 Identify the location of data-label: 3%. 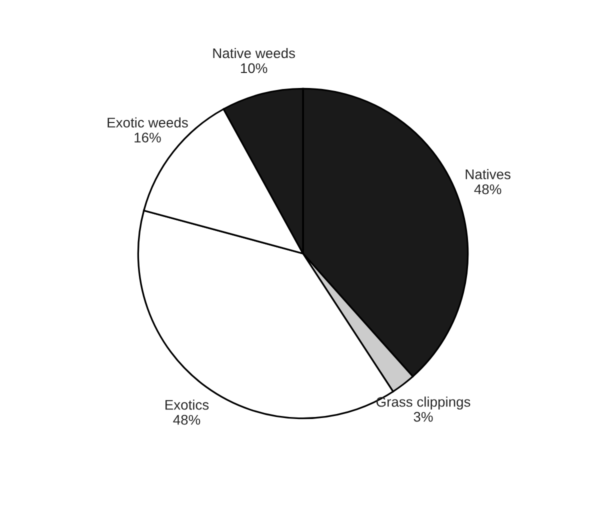
(423, 417).